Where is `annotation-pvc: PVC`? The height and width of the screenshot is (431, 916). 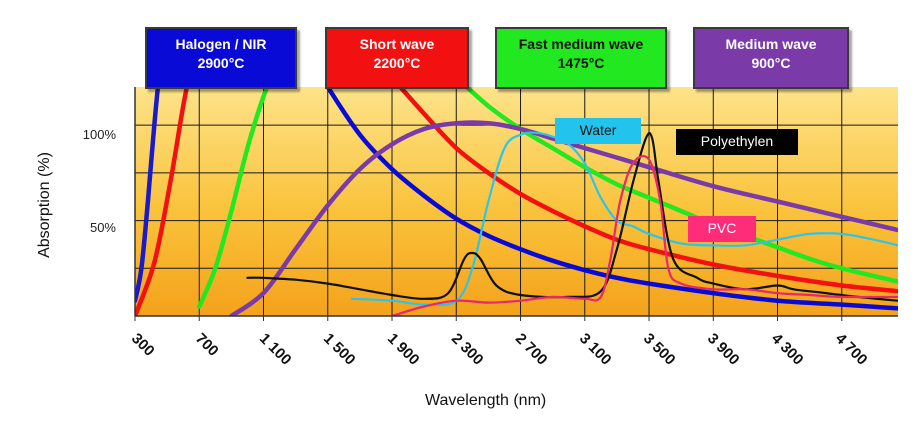
annotation-pvc: PVC is located at coordinates (722, 229).